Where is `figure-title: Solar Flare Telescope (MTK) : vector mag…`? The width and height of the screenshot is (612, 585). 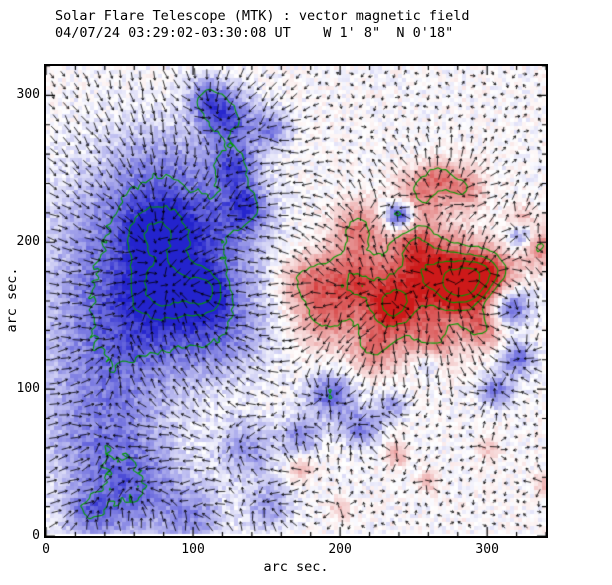
figure-title: Solar Flare Telescope (MTK) : vector mag… is located at coordinates (262, 16).